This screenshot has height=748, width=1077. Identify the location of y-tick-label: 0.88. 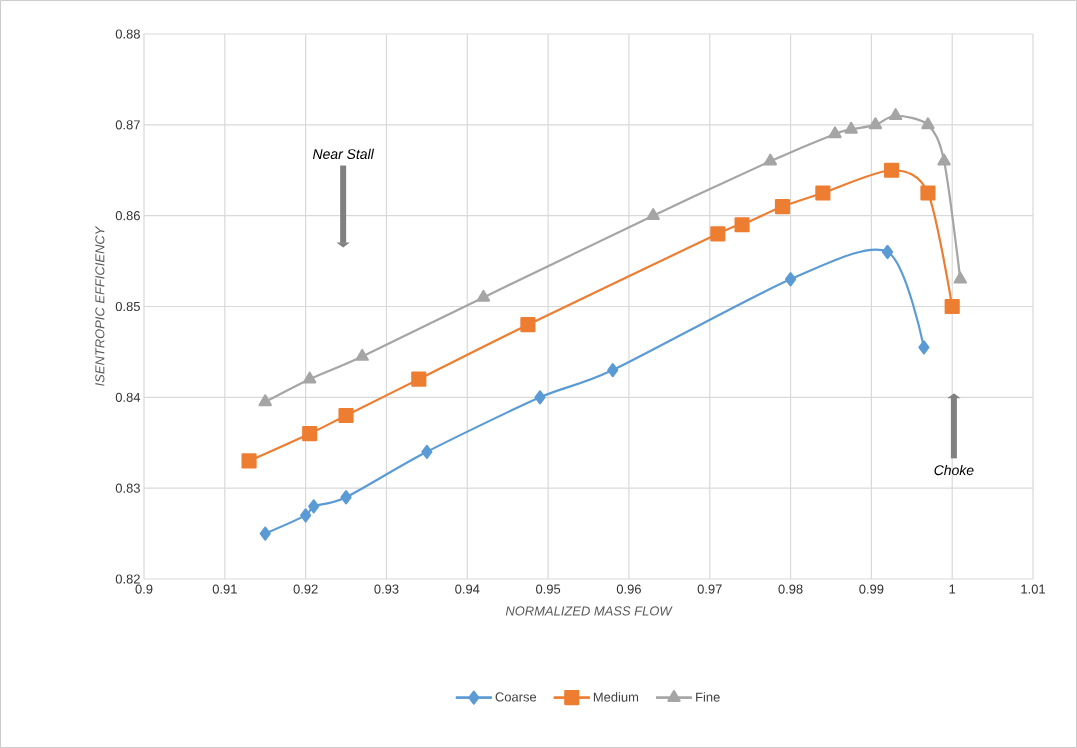
(127, 34).